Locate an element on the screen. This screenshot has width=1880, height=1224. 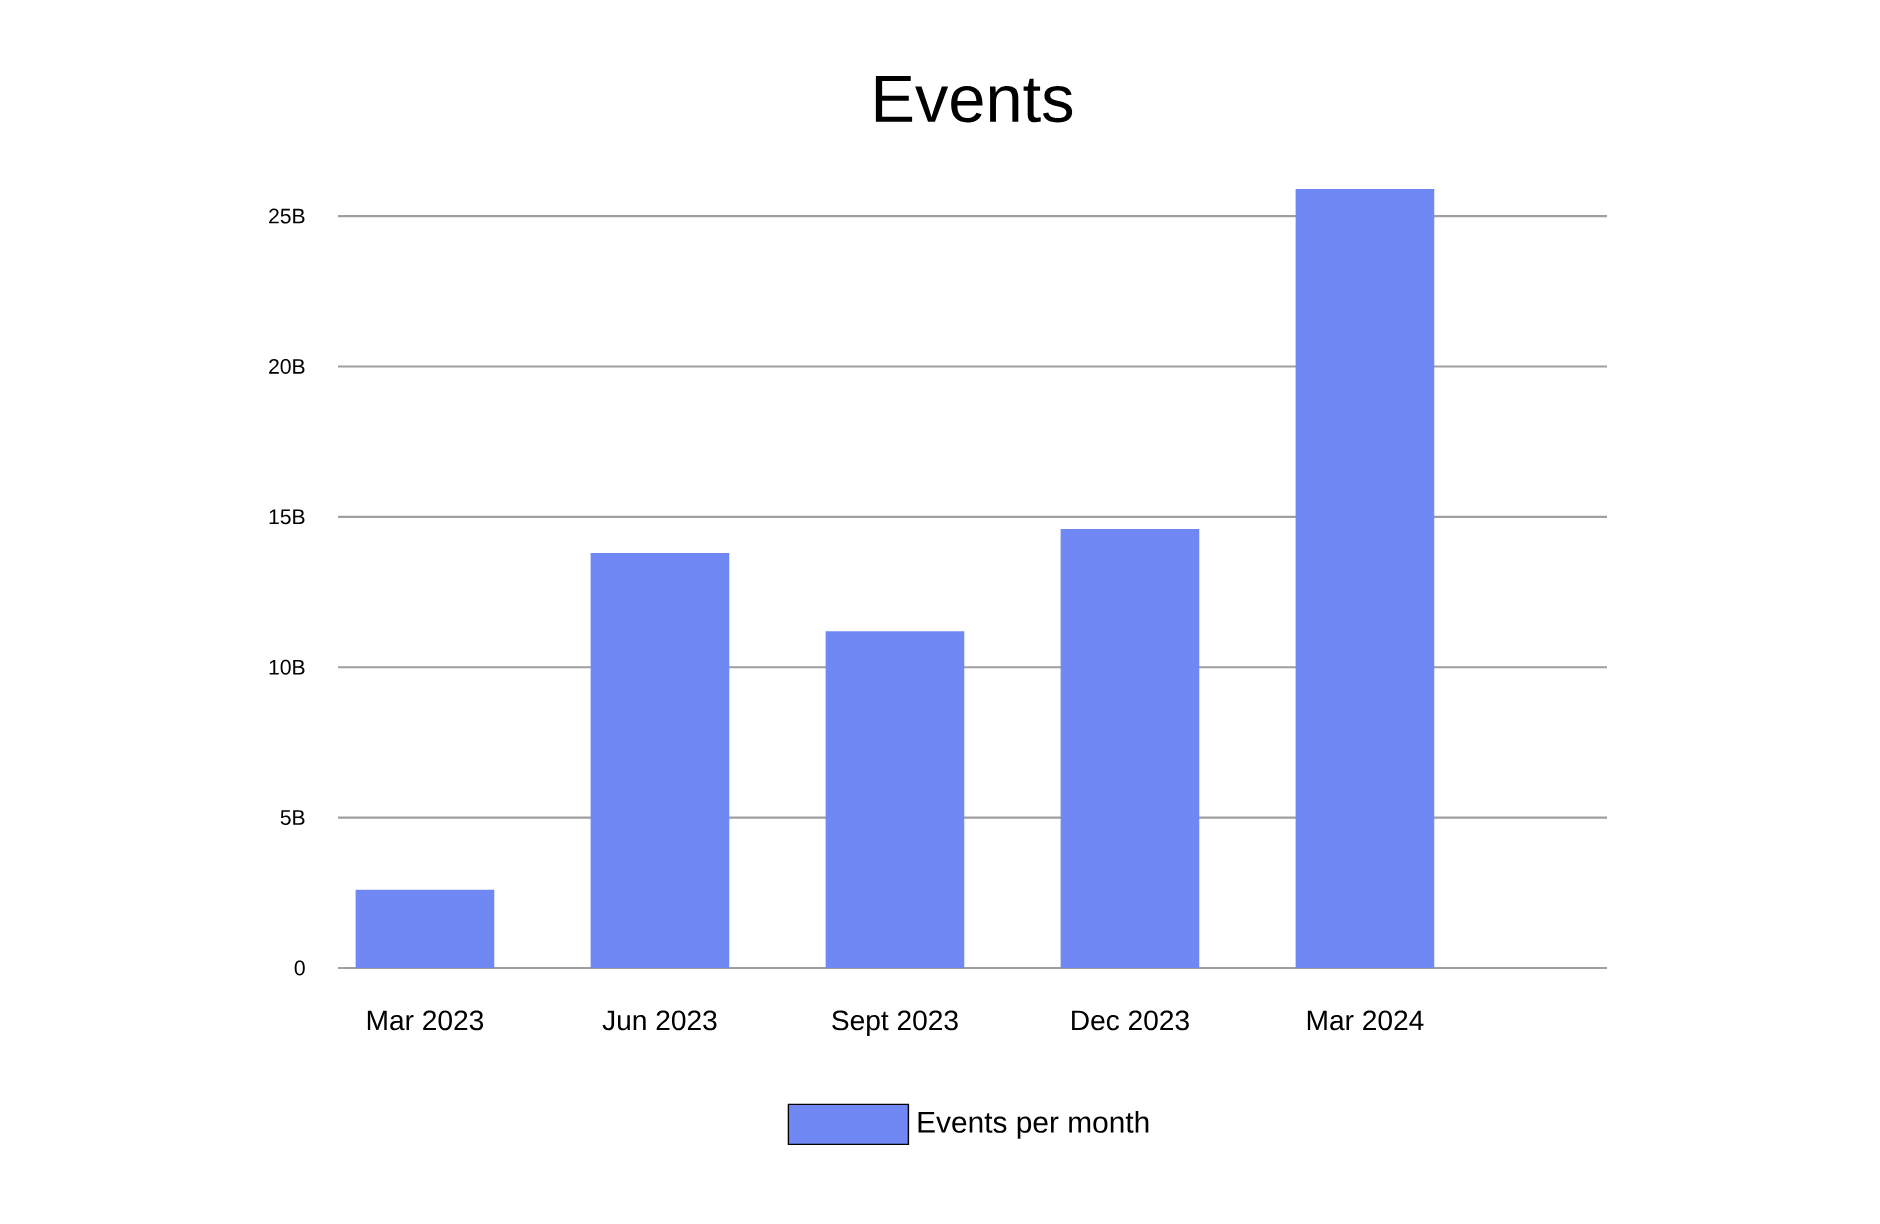
legend-label: Events per month is located at coordinates (1033, 1124).